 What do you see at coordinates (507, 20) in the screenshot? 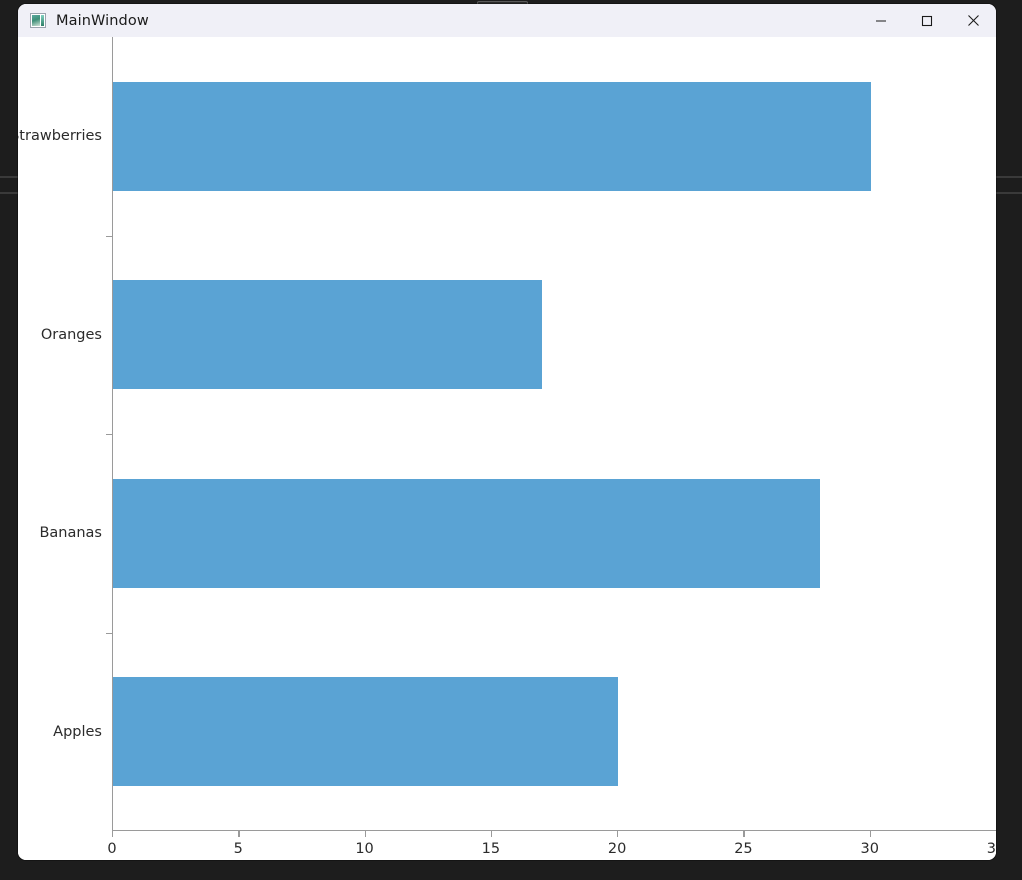
I see `window-titlebar: MainWindow` at bounding box center [507, 20].